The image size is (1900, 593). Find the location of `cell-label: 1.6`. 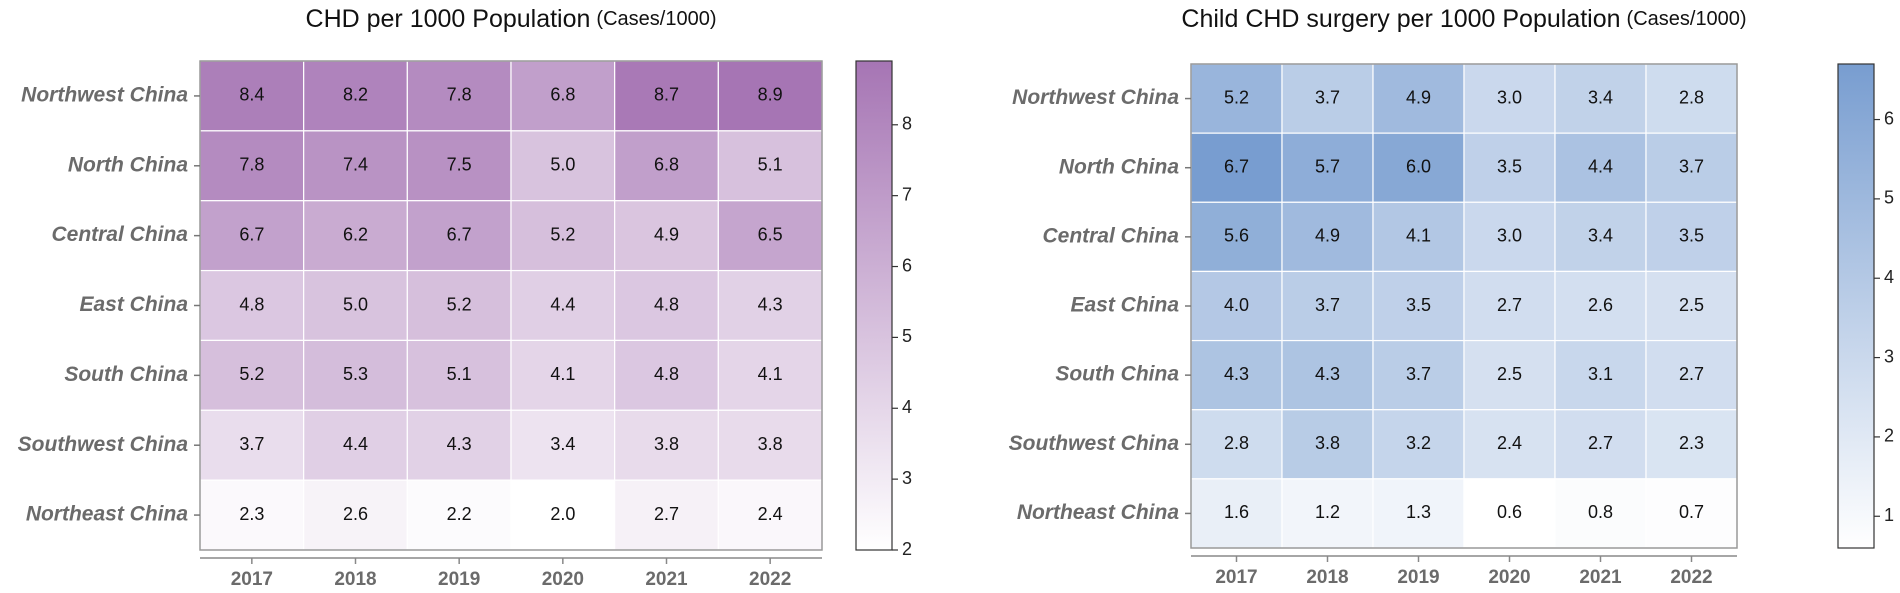

cell-label: 1.6 is located at coordinates (1236, 512).